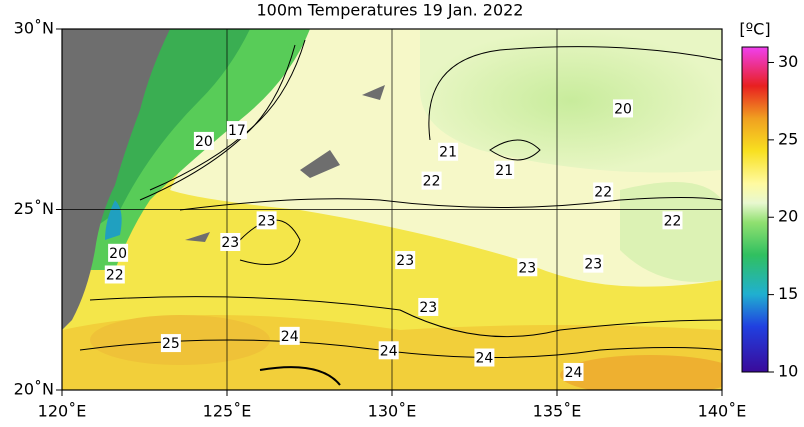 This screenshot has width=804, height=427. I want to click on colorbar-tick-label: 15, so click(788, 293).